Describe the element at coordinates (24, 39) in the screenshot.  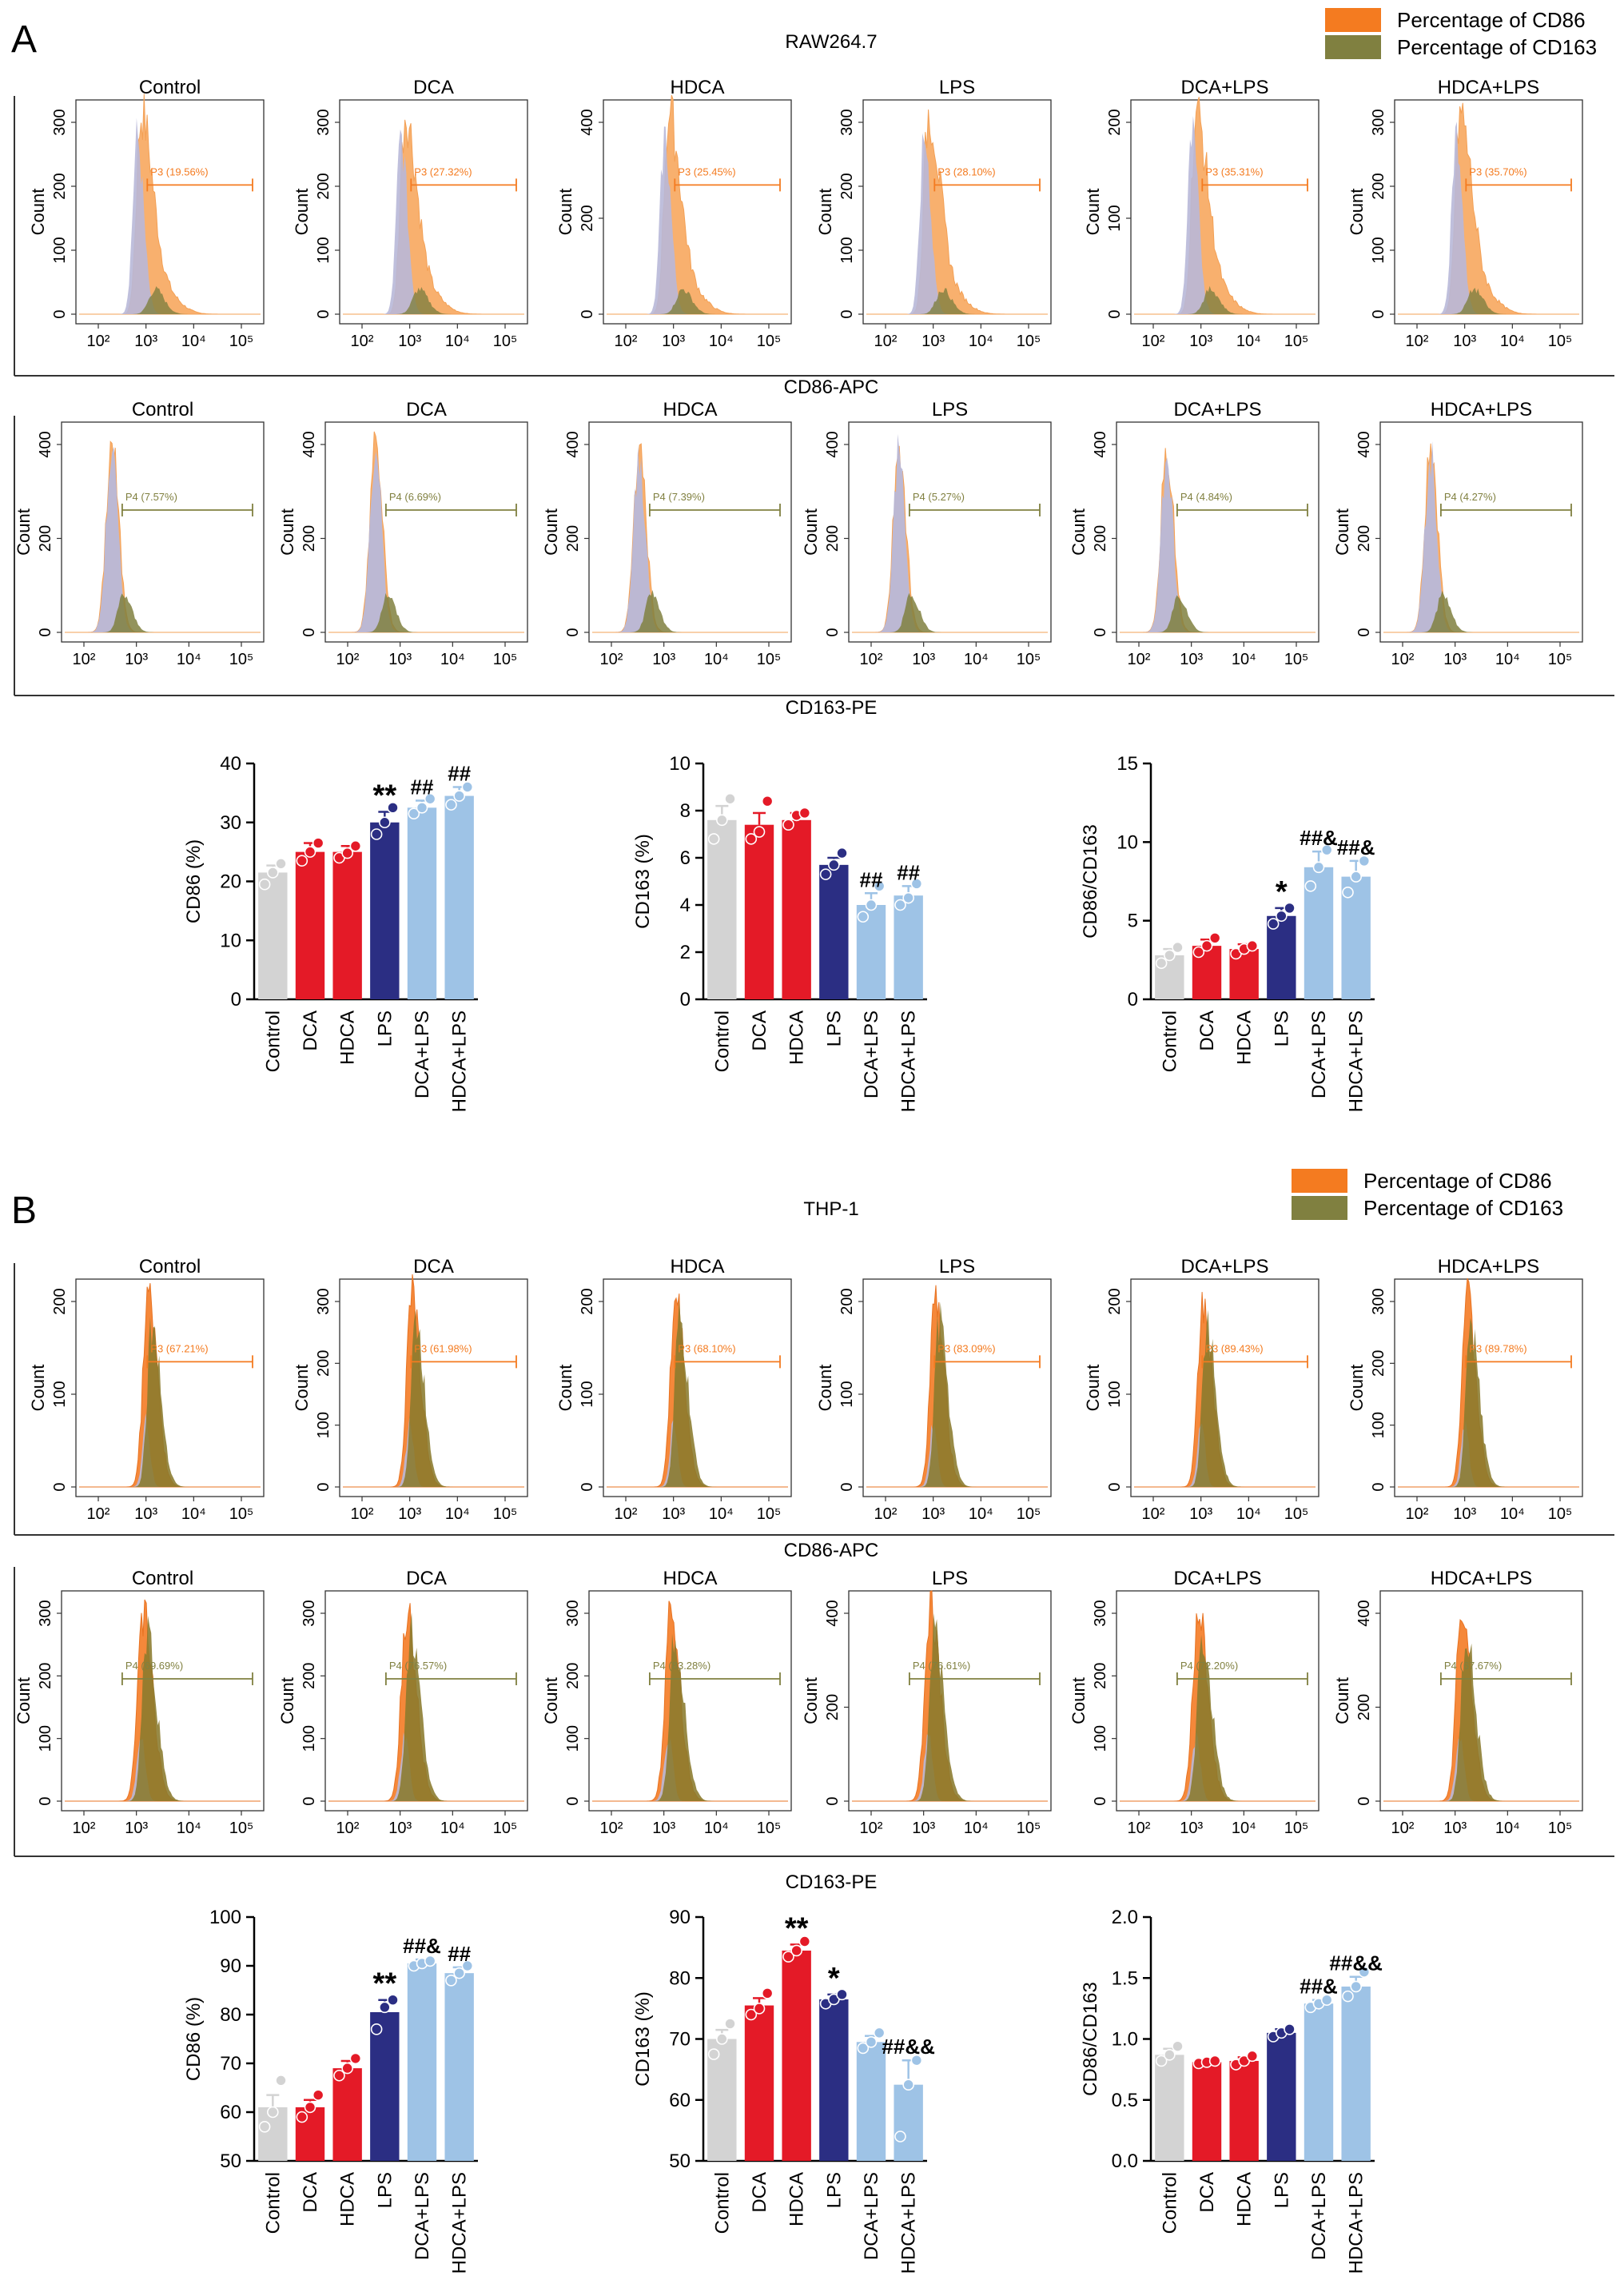
I see `panel-letter: A` at that location.